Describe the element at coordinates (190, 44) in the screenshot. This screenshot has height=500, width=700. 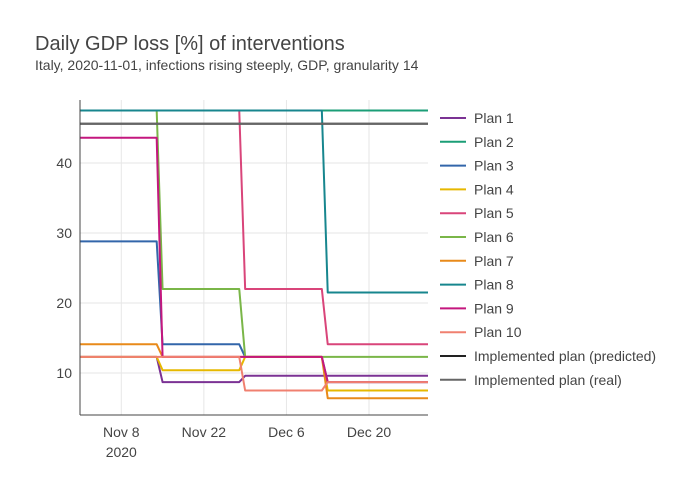
I see `chart-title: Daily GDP loss [%] of interventions` at that location.